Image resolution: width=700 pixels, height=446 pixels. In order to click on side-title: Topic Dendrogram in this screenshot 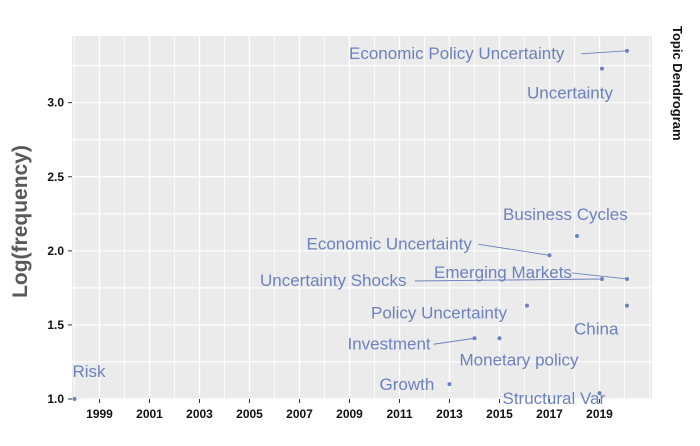, I will do `click(677, 83)`.